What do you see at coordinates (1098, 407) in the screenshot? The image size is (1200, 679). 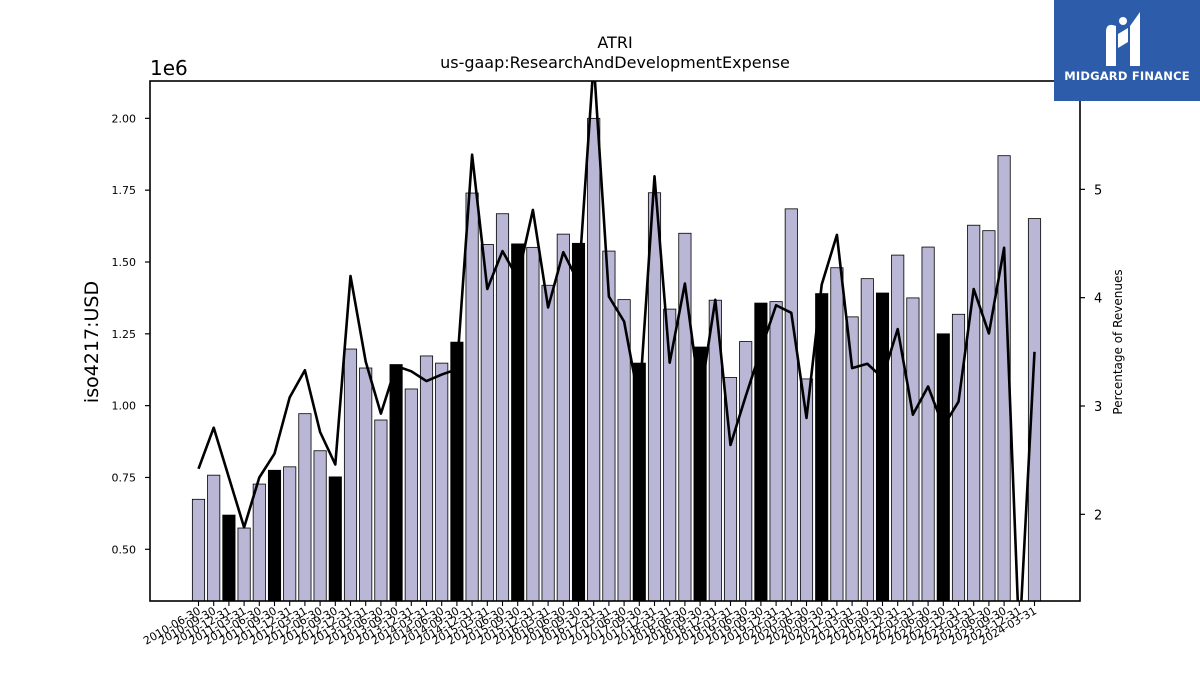 I see `y2-tick-label: 3` at bounding box center [1098, 407].